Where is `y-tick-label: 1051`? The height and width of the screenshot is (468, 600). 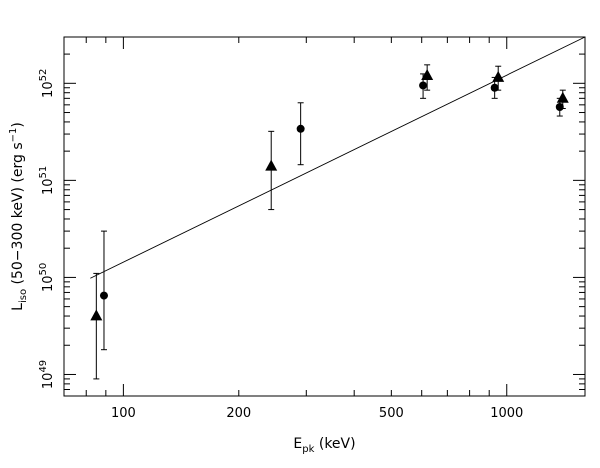
y-tick-label: 1051 is located at coordinates (47, 180).